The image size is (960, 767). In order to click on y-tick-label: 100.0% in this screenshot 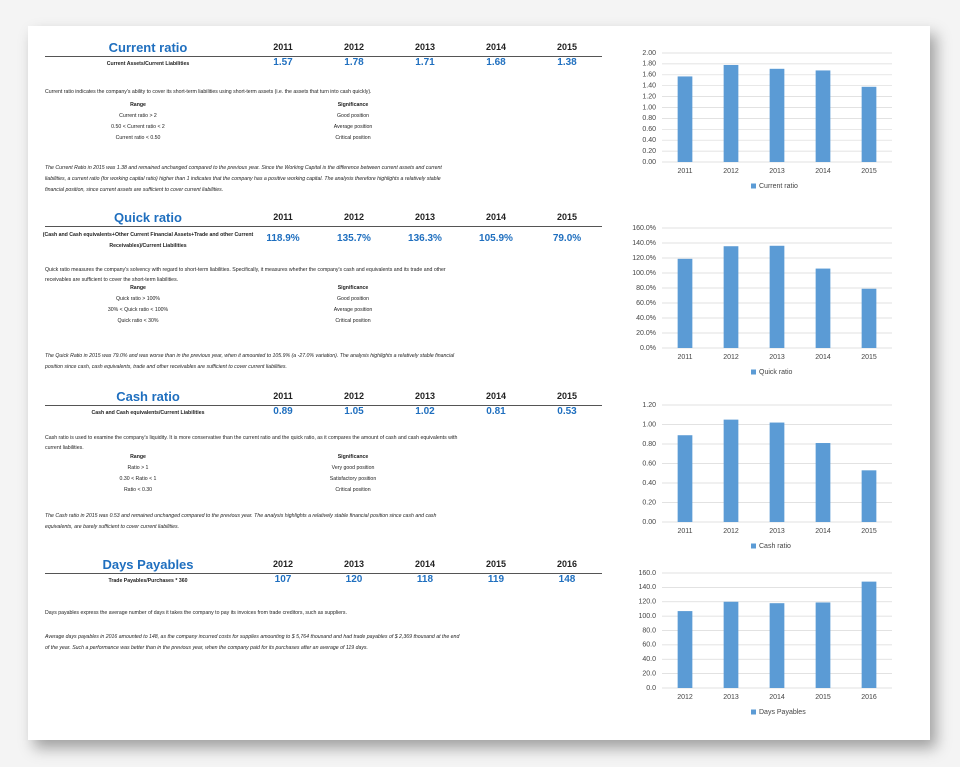, I will do `click(644, 273)`.